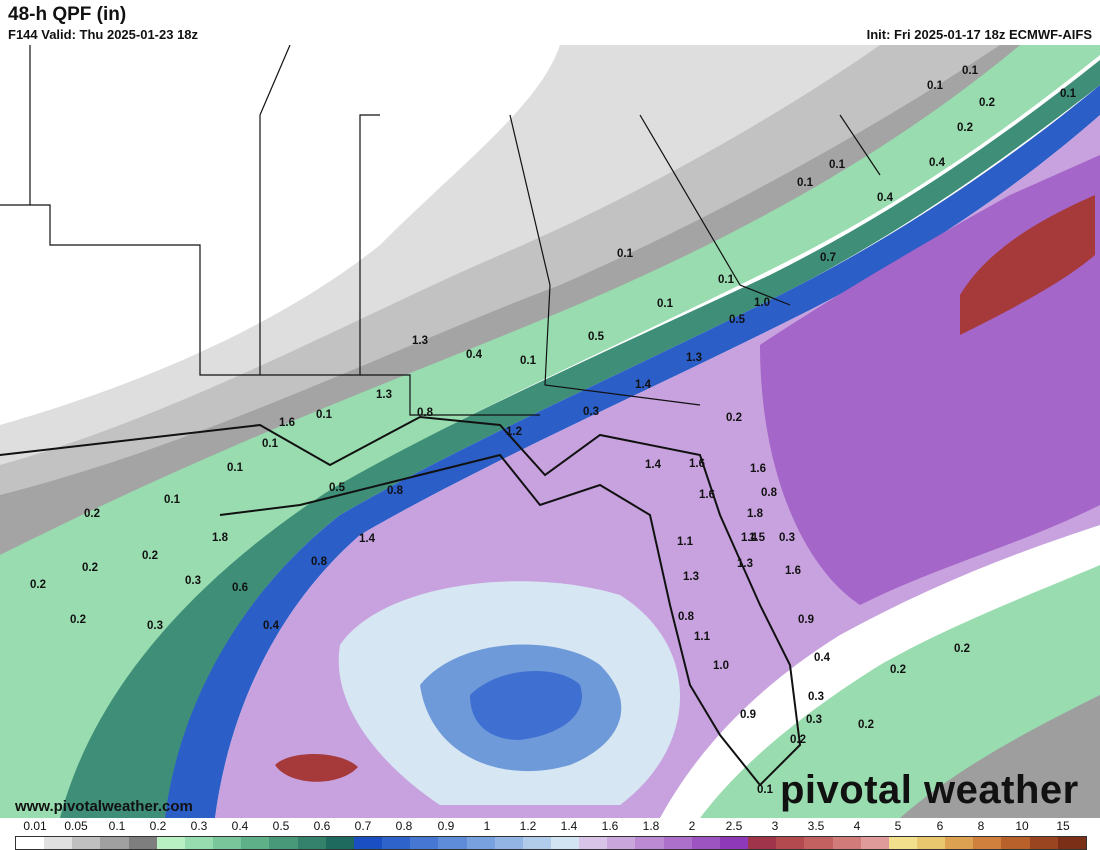 The image size is (1100, 850). I want to click on qpf-value-label: 0.5, so click(737, 320).